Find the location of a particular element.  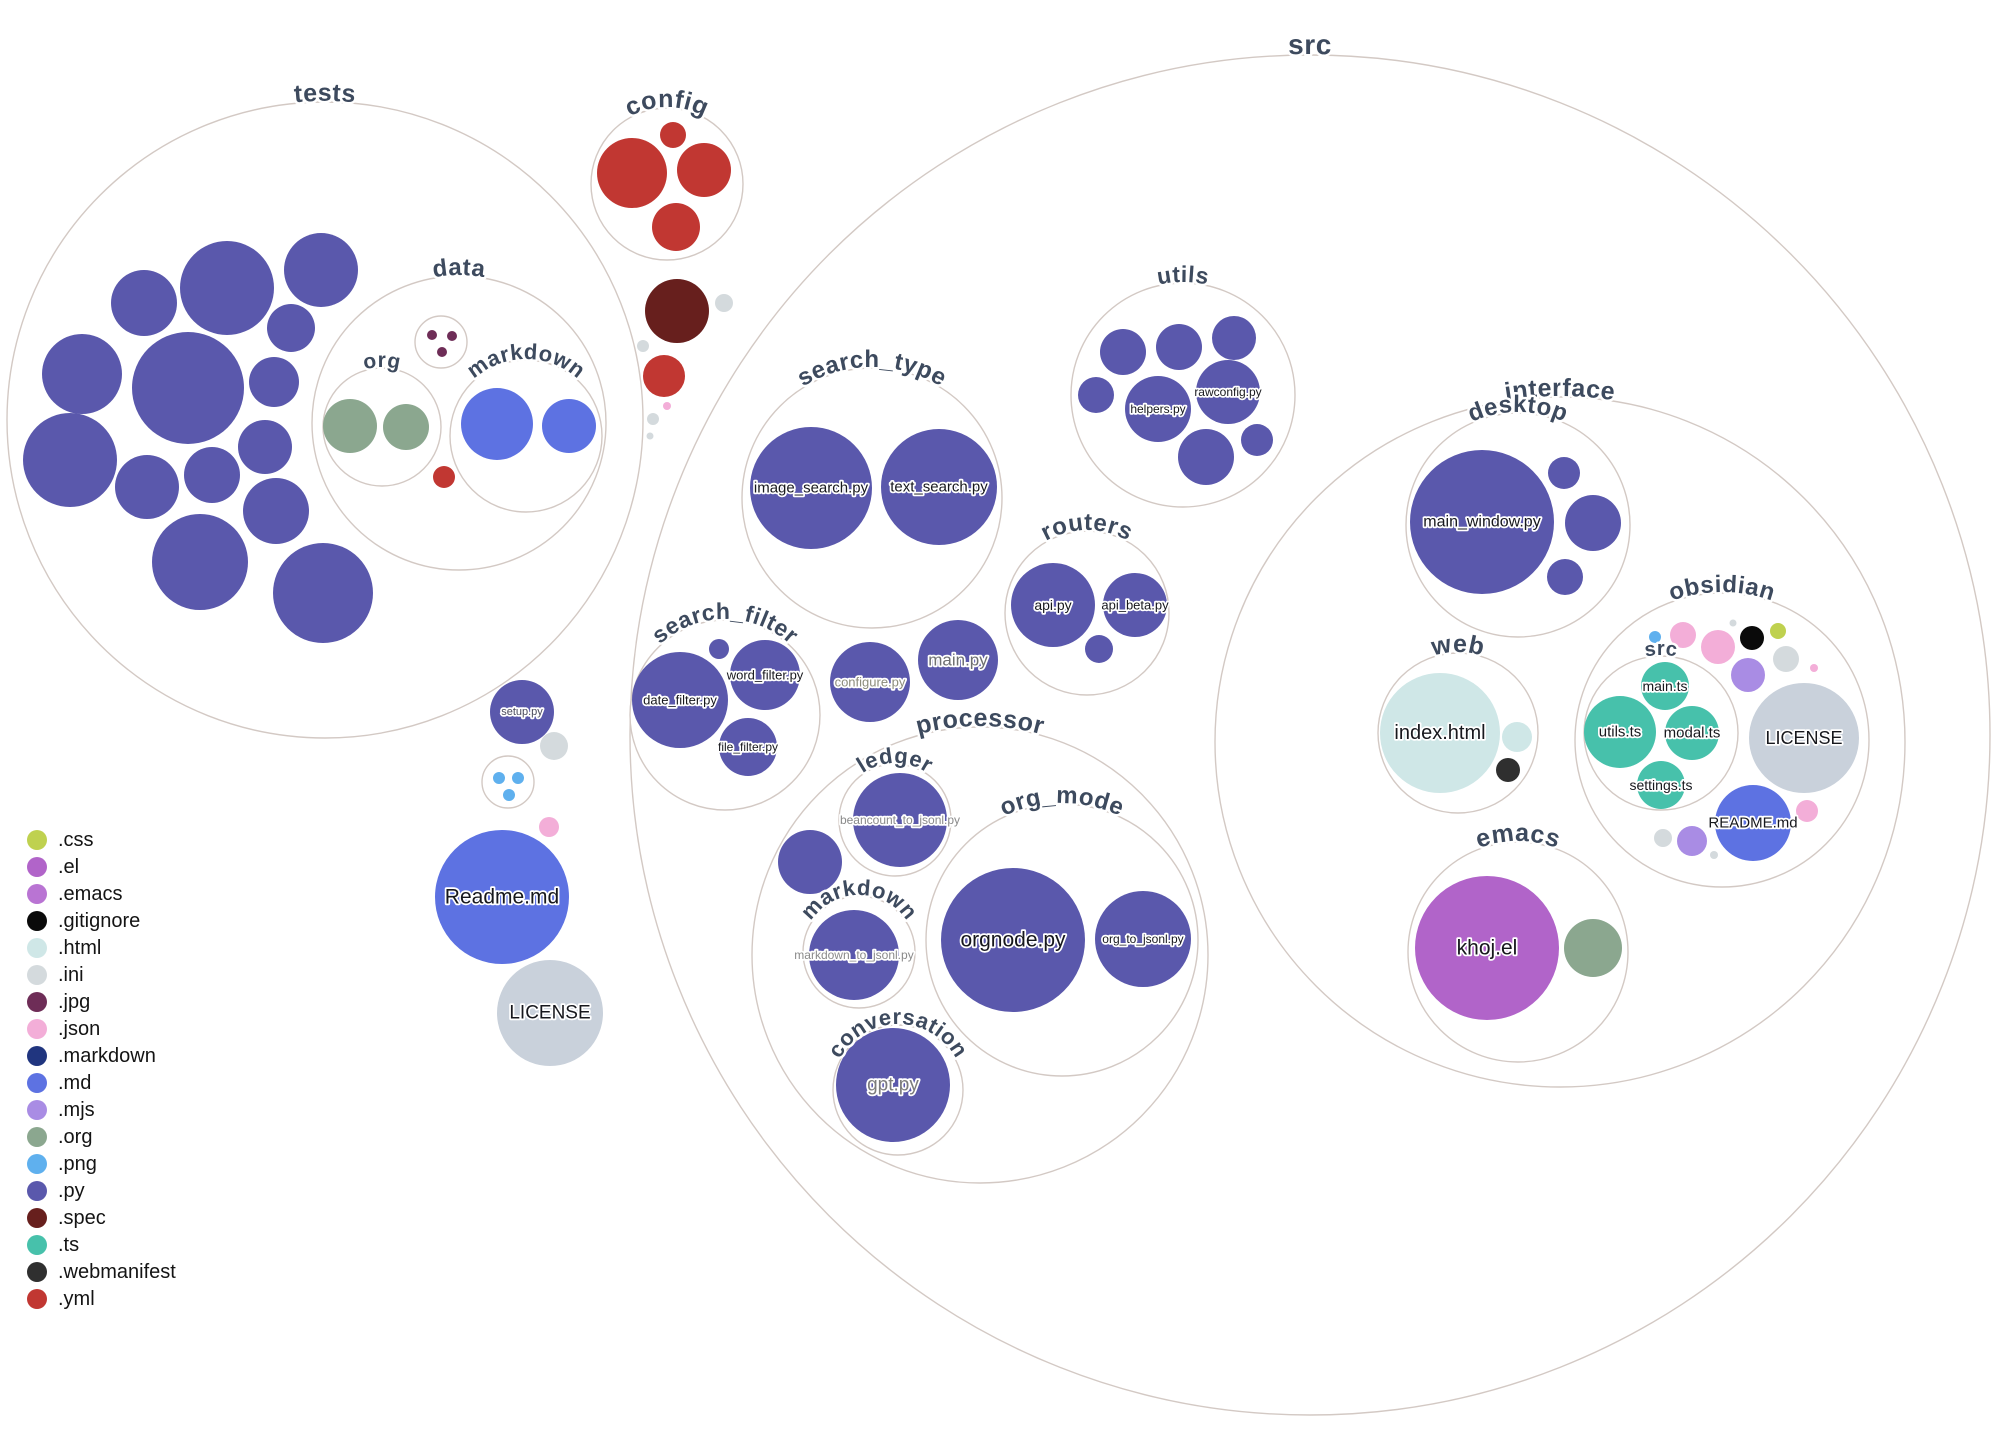

legend-item-.markdown: .markdown is located at coordinates (91, 1056).